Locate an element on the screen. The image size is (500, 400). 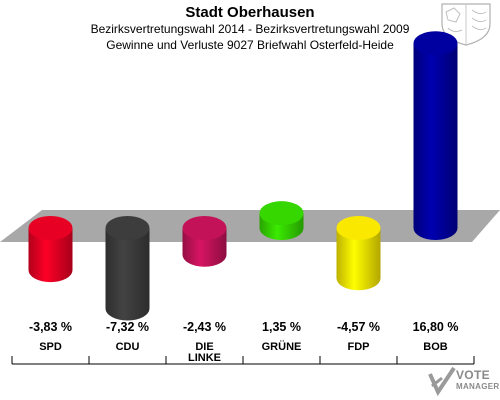
value-label: -4,57 % is located at coordinates (358, 327).